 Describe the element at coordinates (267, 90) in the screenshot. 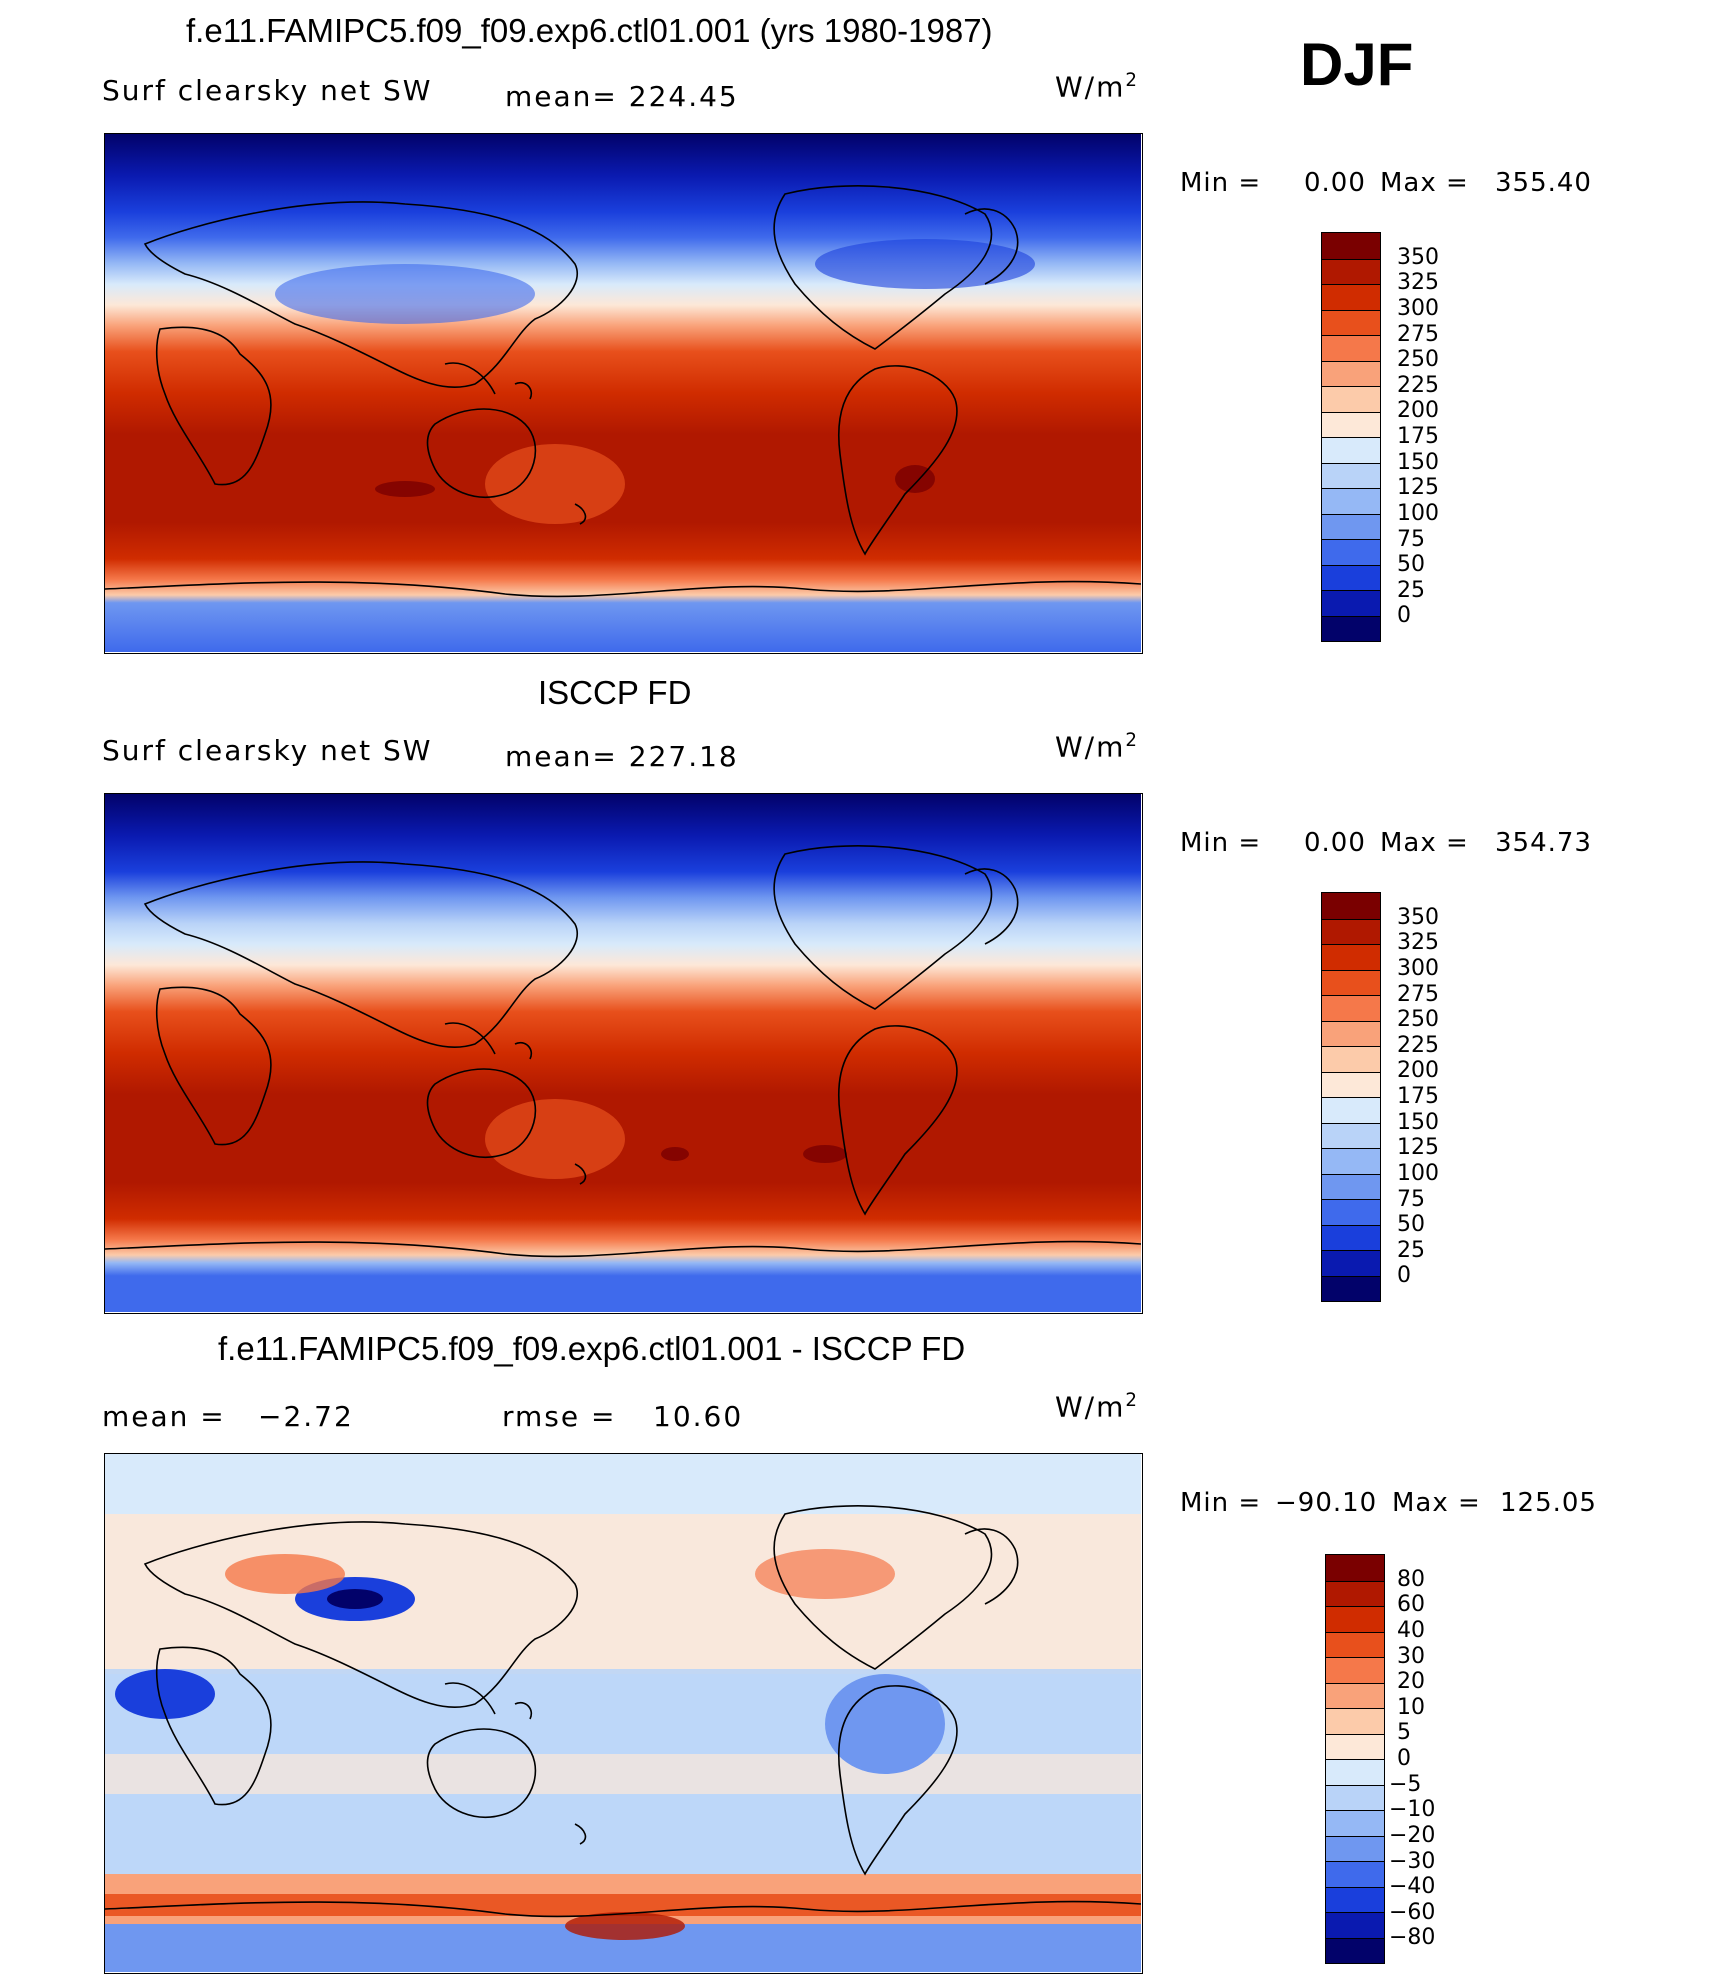

I see `panel1-variable: Surf clearsky net SW` at that location.